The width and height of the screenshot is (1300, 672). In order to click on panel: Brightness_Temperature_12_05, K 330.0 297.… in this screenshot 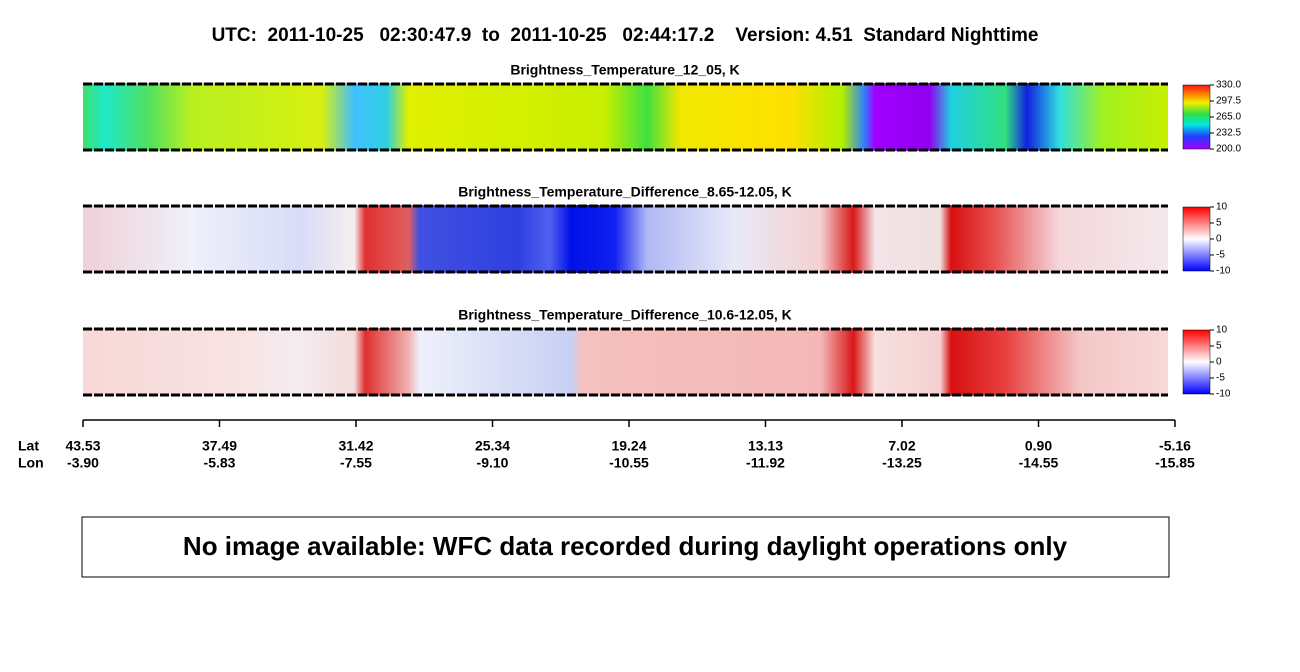, I will do `click(662, 108)`.